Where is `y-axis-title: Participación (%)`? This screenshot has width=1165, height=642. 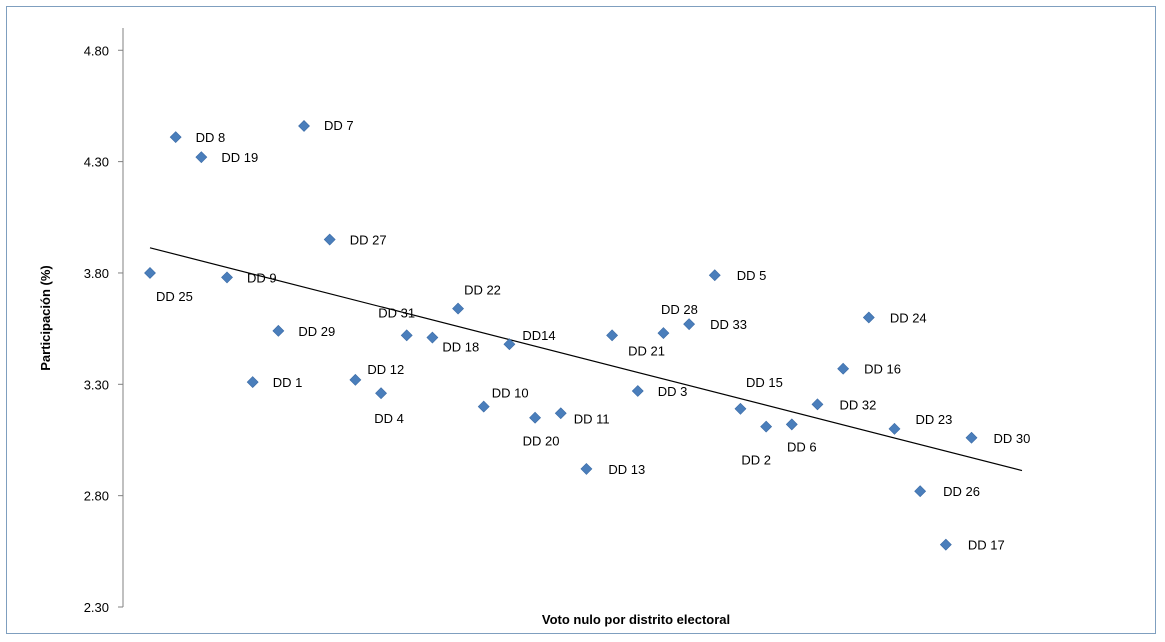 y-axis-title: Participación (%) is located at coordinates (45, 317).